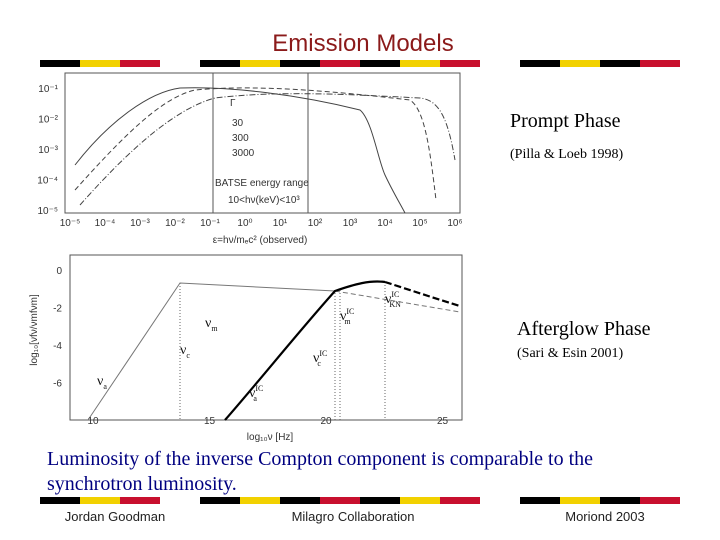 This screenshot has height=540, width=720. I want to click on footer-left: Jordan Goodman, so click(115, 516).